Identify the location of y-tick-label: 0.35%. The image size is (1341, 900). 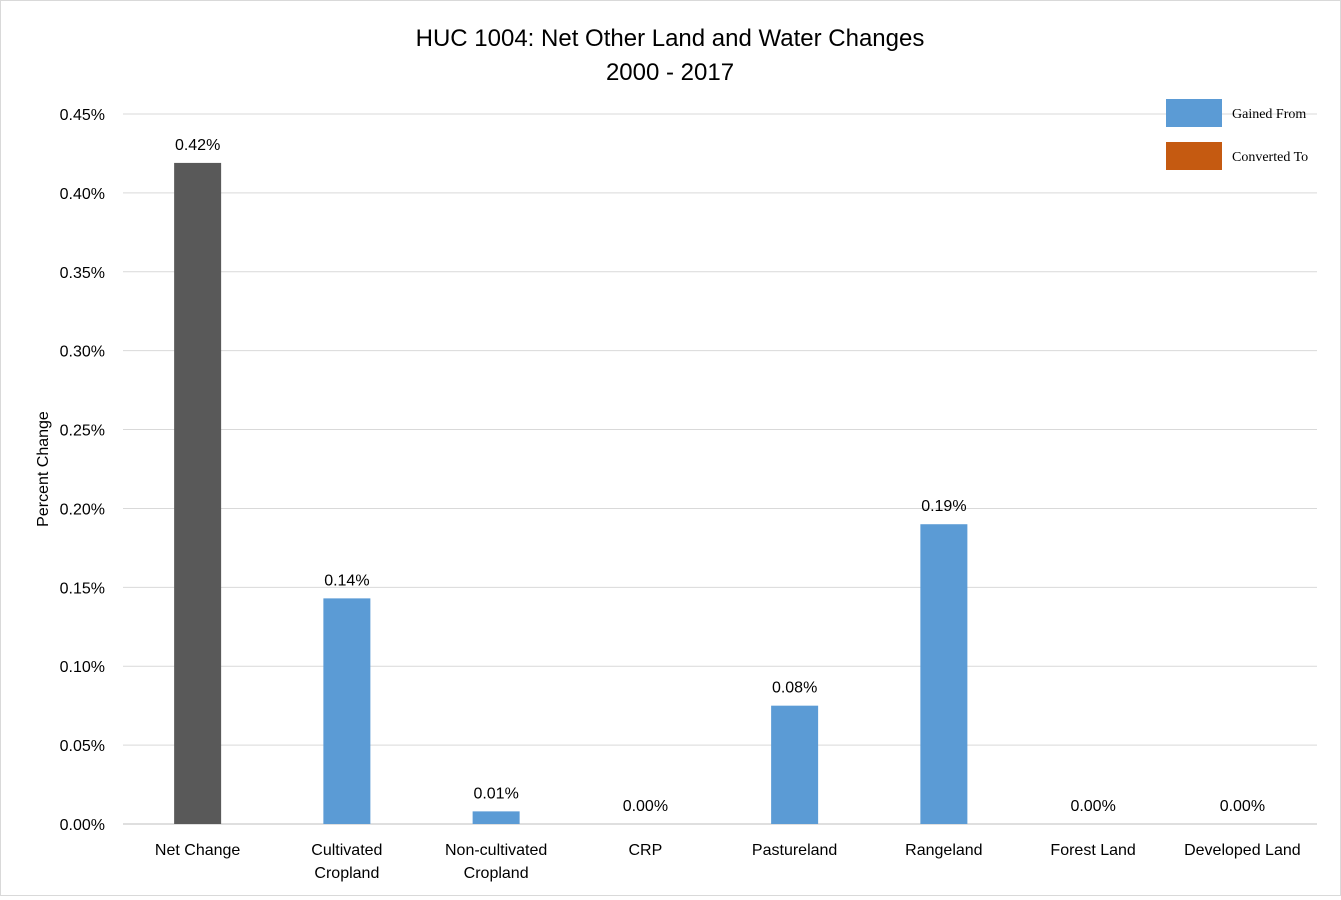
(82, 273).